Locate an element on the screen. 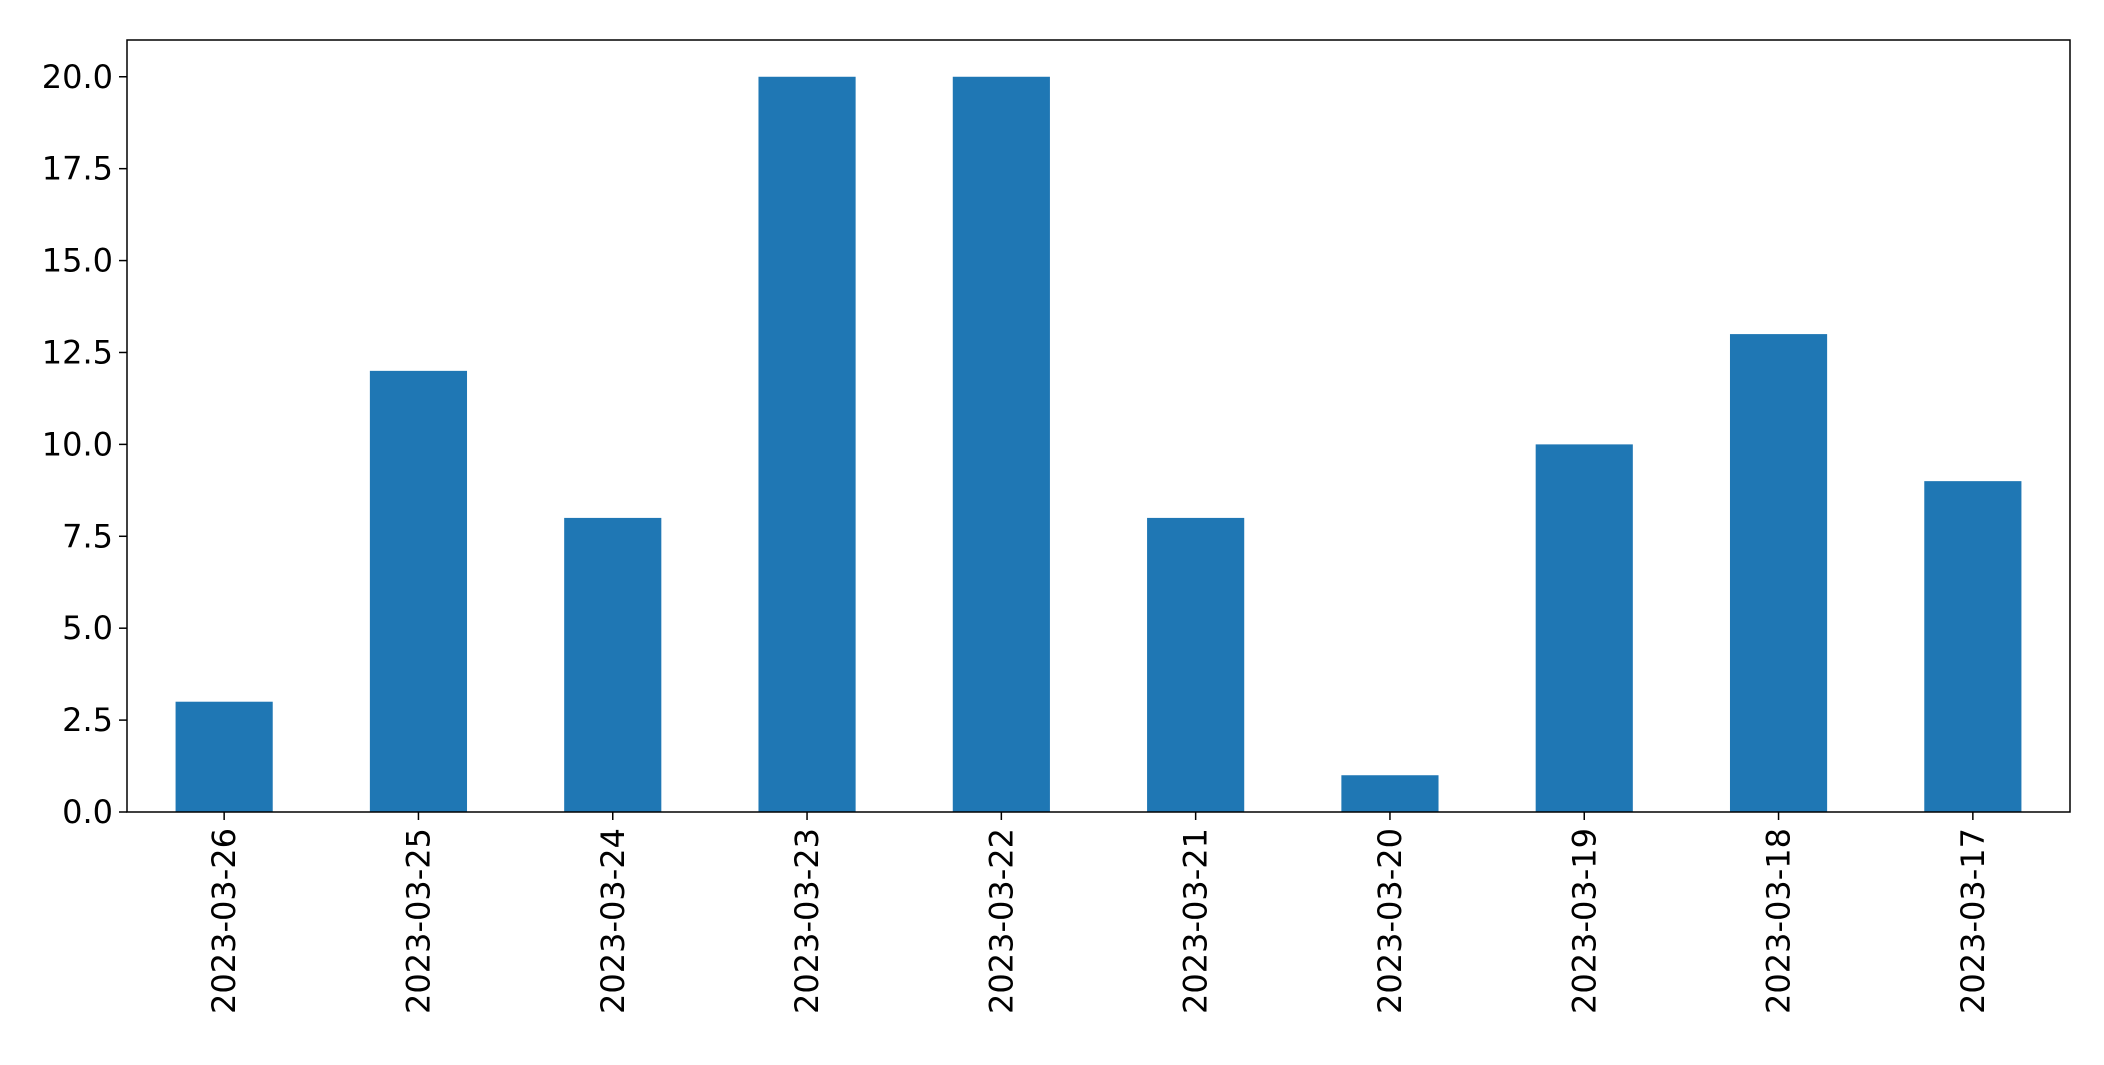  y-tick-label: 10.0 is located at coordinates (77, 444).